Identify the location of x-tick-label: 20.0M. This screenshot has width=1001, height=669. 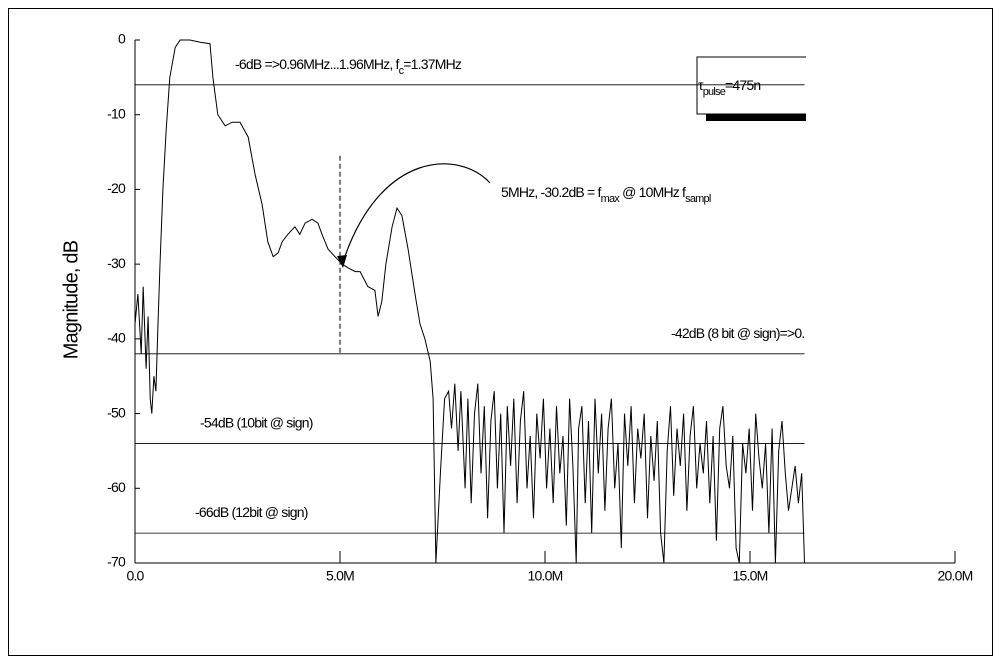
(955, 576).